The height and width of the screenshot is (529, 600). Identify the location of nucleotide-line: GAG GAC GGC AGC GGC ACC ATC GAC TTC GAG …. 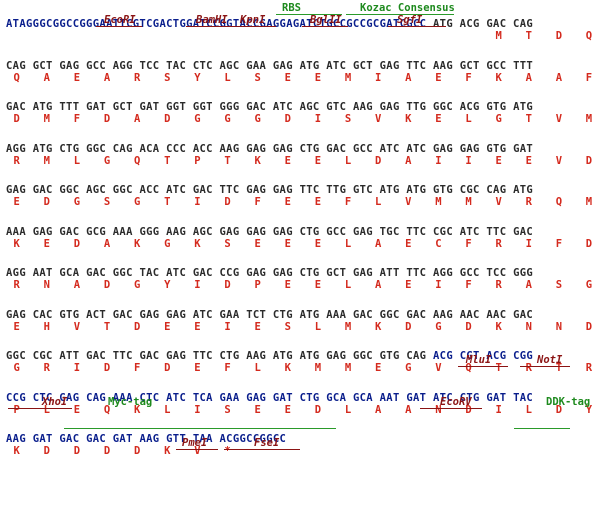
(269, 190).